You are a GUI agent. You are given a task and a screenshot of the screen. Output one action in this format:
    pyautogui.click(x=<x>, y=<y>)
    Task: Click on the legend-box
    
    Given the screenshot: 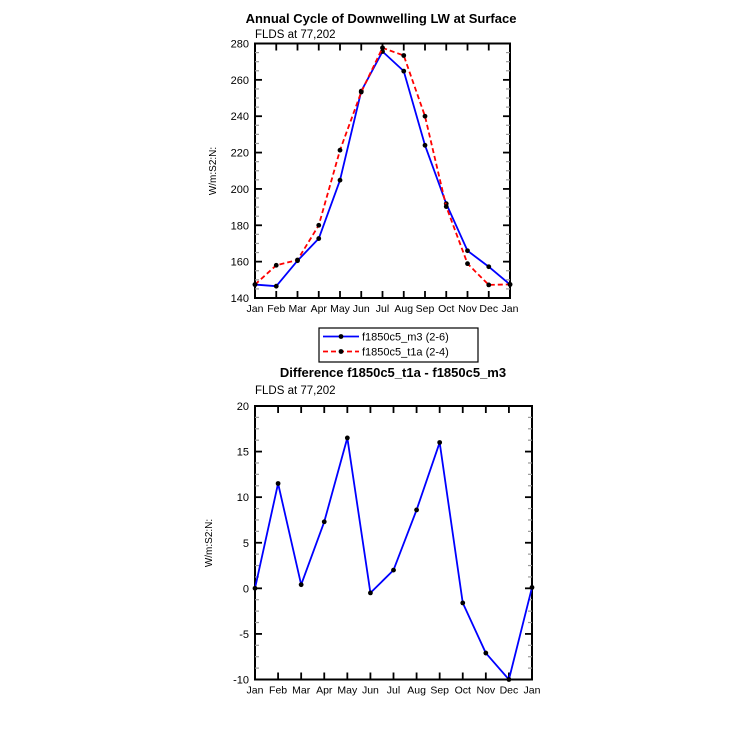 What is the action you would take?
    pyautogui.click(x=398, y=345)
    